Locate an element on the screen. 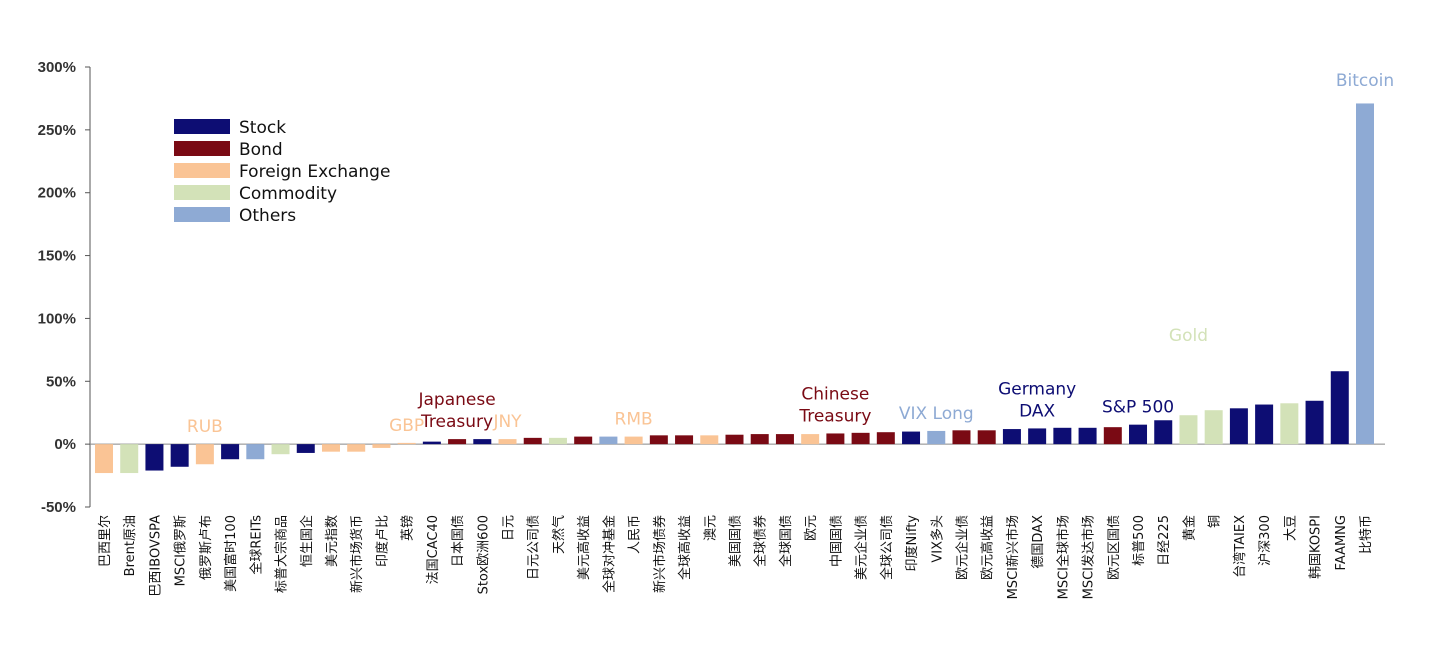  x-category-label: VIX多头 is located at coordinates (937, 539).